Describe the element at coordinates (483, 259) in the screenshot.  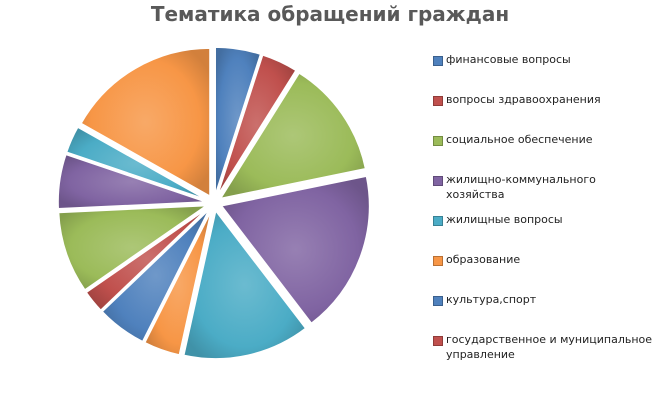
I see `legend-label: образование` at that location.